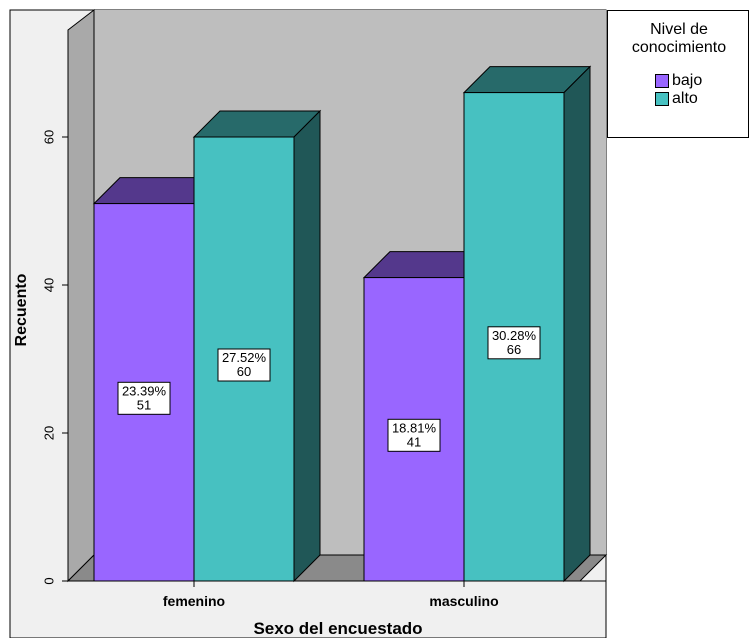  Describe the element at coordinates (662, 81) in the screenshot. I see `legend-swatch-bajo` at that location.